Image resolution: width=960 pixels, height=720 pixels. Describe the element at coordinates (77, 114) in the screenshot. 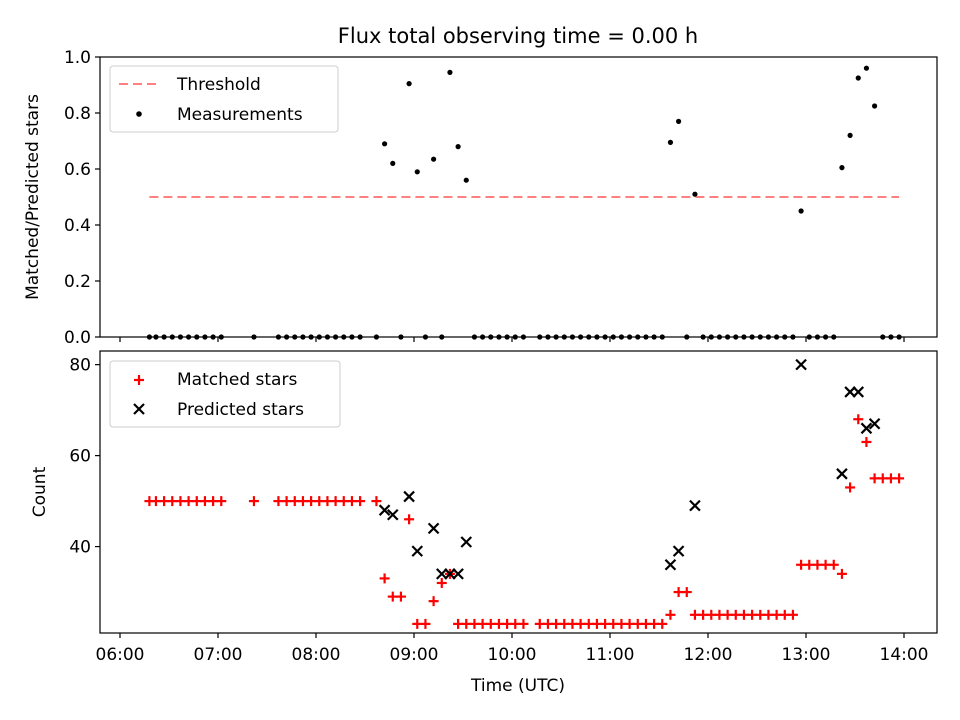

I see `ratio-y-tick-label: 0.8` at that location.